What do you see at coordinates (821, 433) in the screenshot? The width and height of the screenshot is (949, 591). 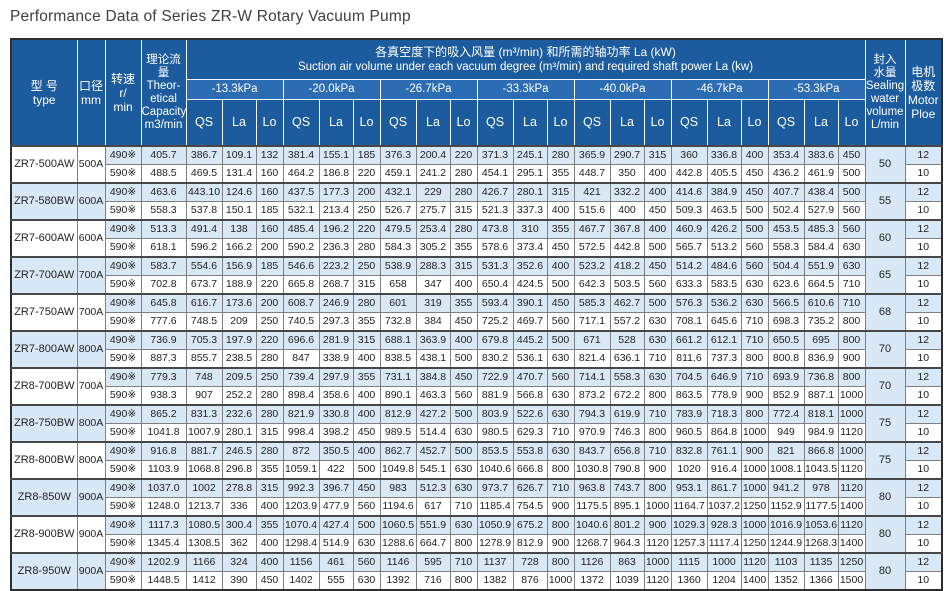 I see `value-cell: 984.9` at bounding box center [821, 433].